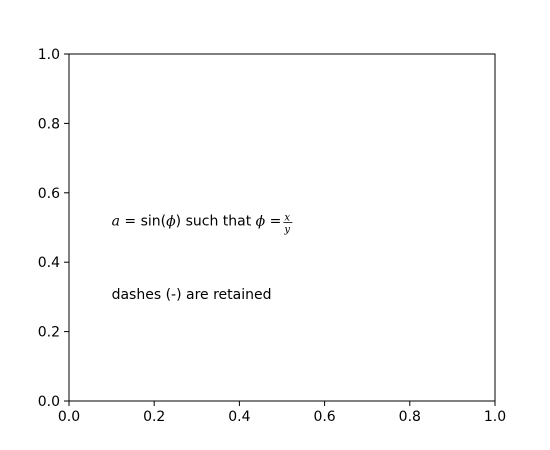 The image size is (550, 450). I want to click on annotation-dashes: dashes (-) are retained, so click(192, 295).